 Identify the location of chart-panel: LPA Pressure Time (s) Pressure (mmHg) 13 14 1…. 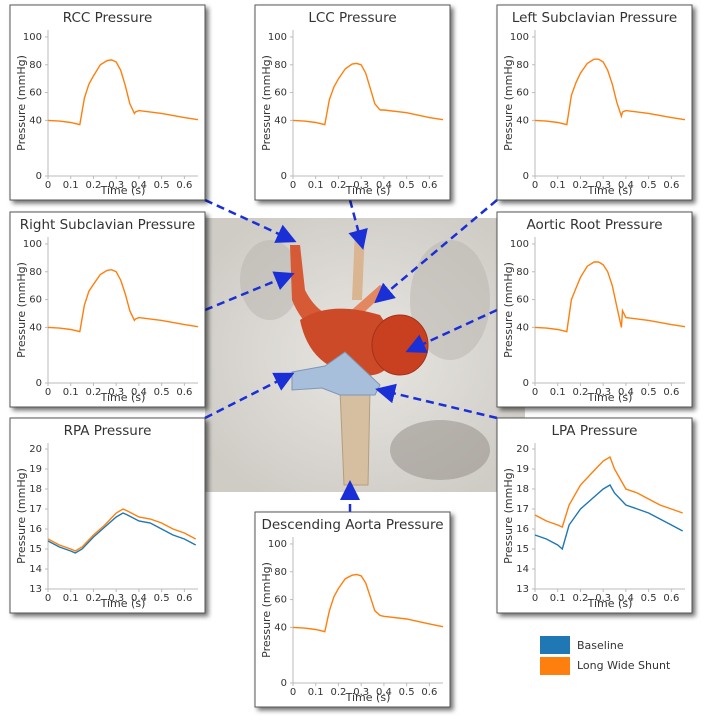
(594, 515).